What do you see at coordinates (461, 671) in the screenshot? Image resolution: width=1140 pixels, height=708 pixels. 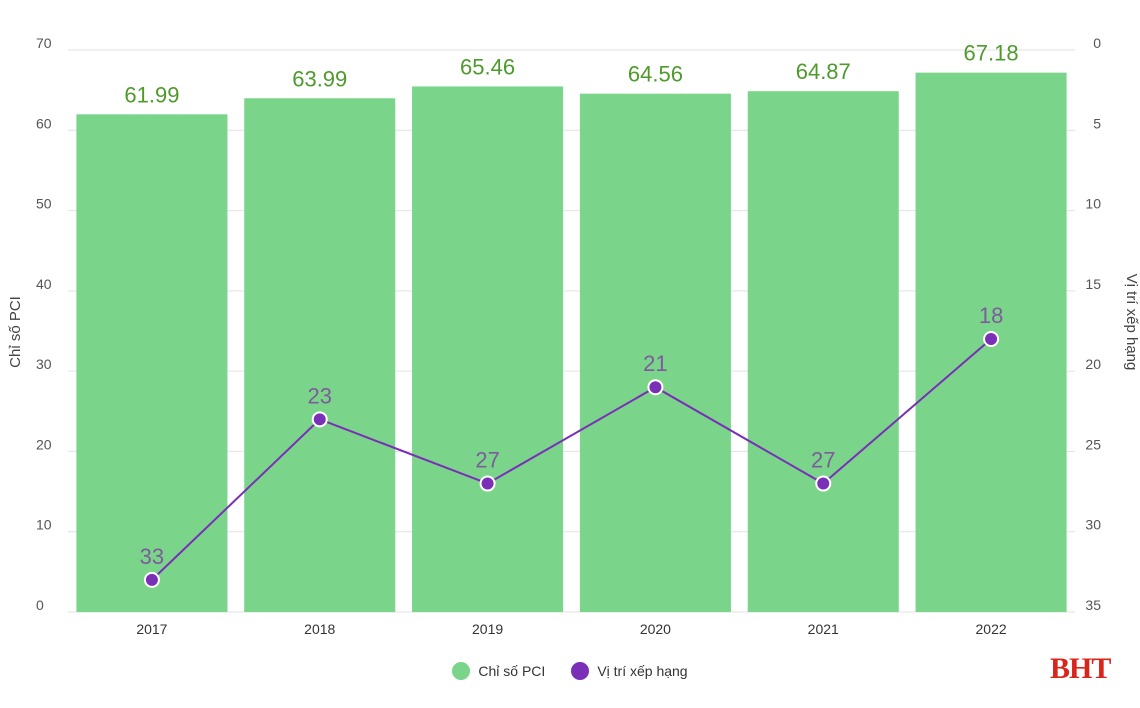 I see `legend-swatch-pci` at bounding box center [461, 671].